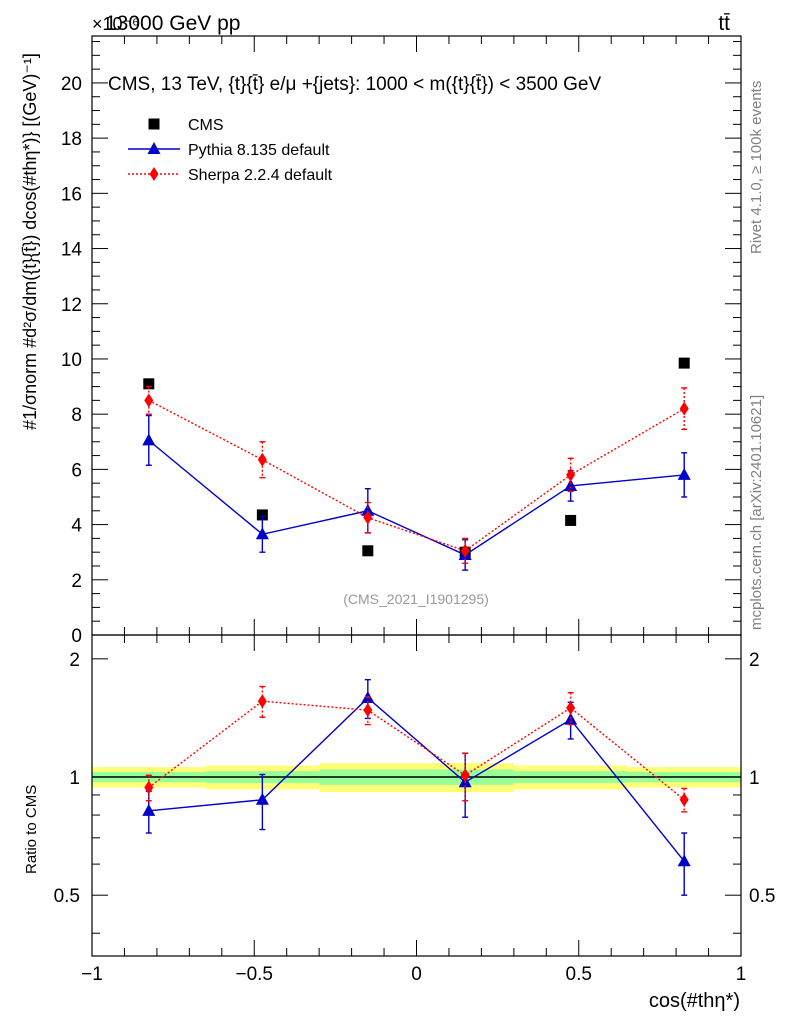 The width and height of the screenshot is (786, 1024). I want to click on y-tick-label: 10, so click(71, 360).